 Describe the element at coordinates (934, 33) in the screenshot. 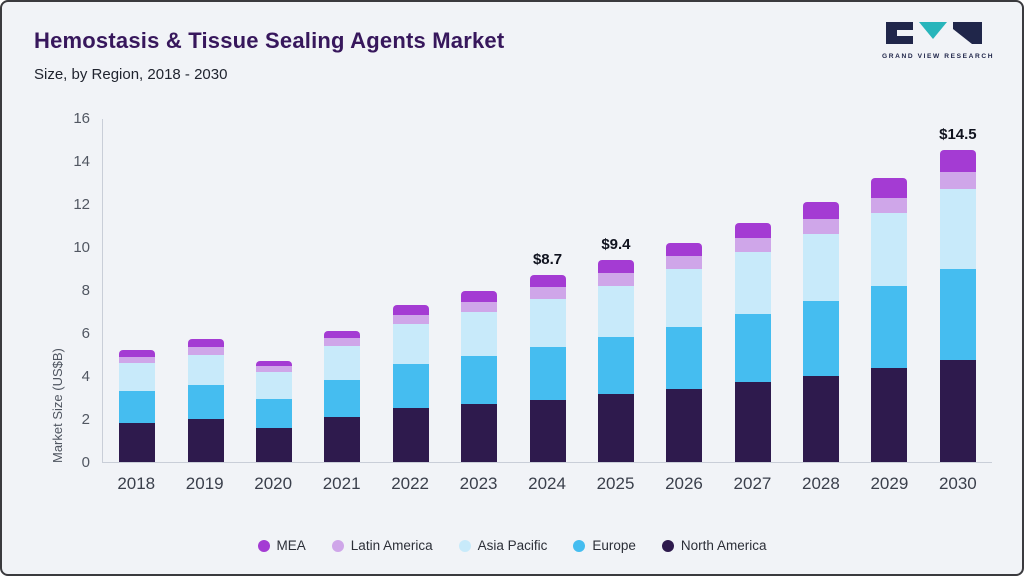

I see `logo-icon` at that location.